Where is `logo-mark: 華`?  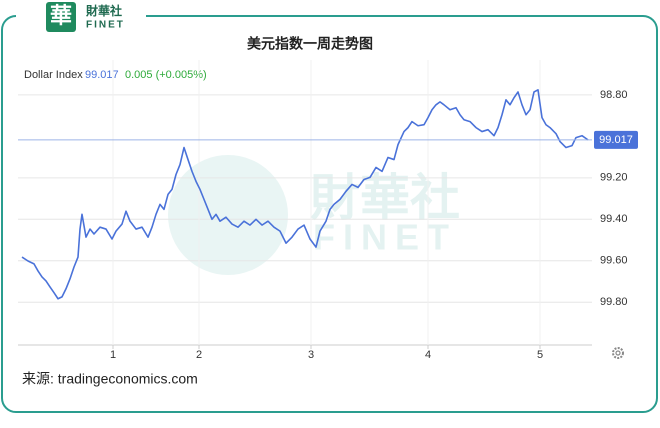
logo-mark: 華 is located at coordinates (61, 15).